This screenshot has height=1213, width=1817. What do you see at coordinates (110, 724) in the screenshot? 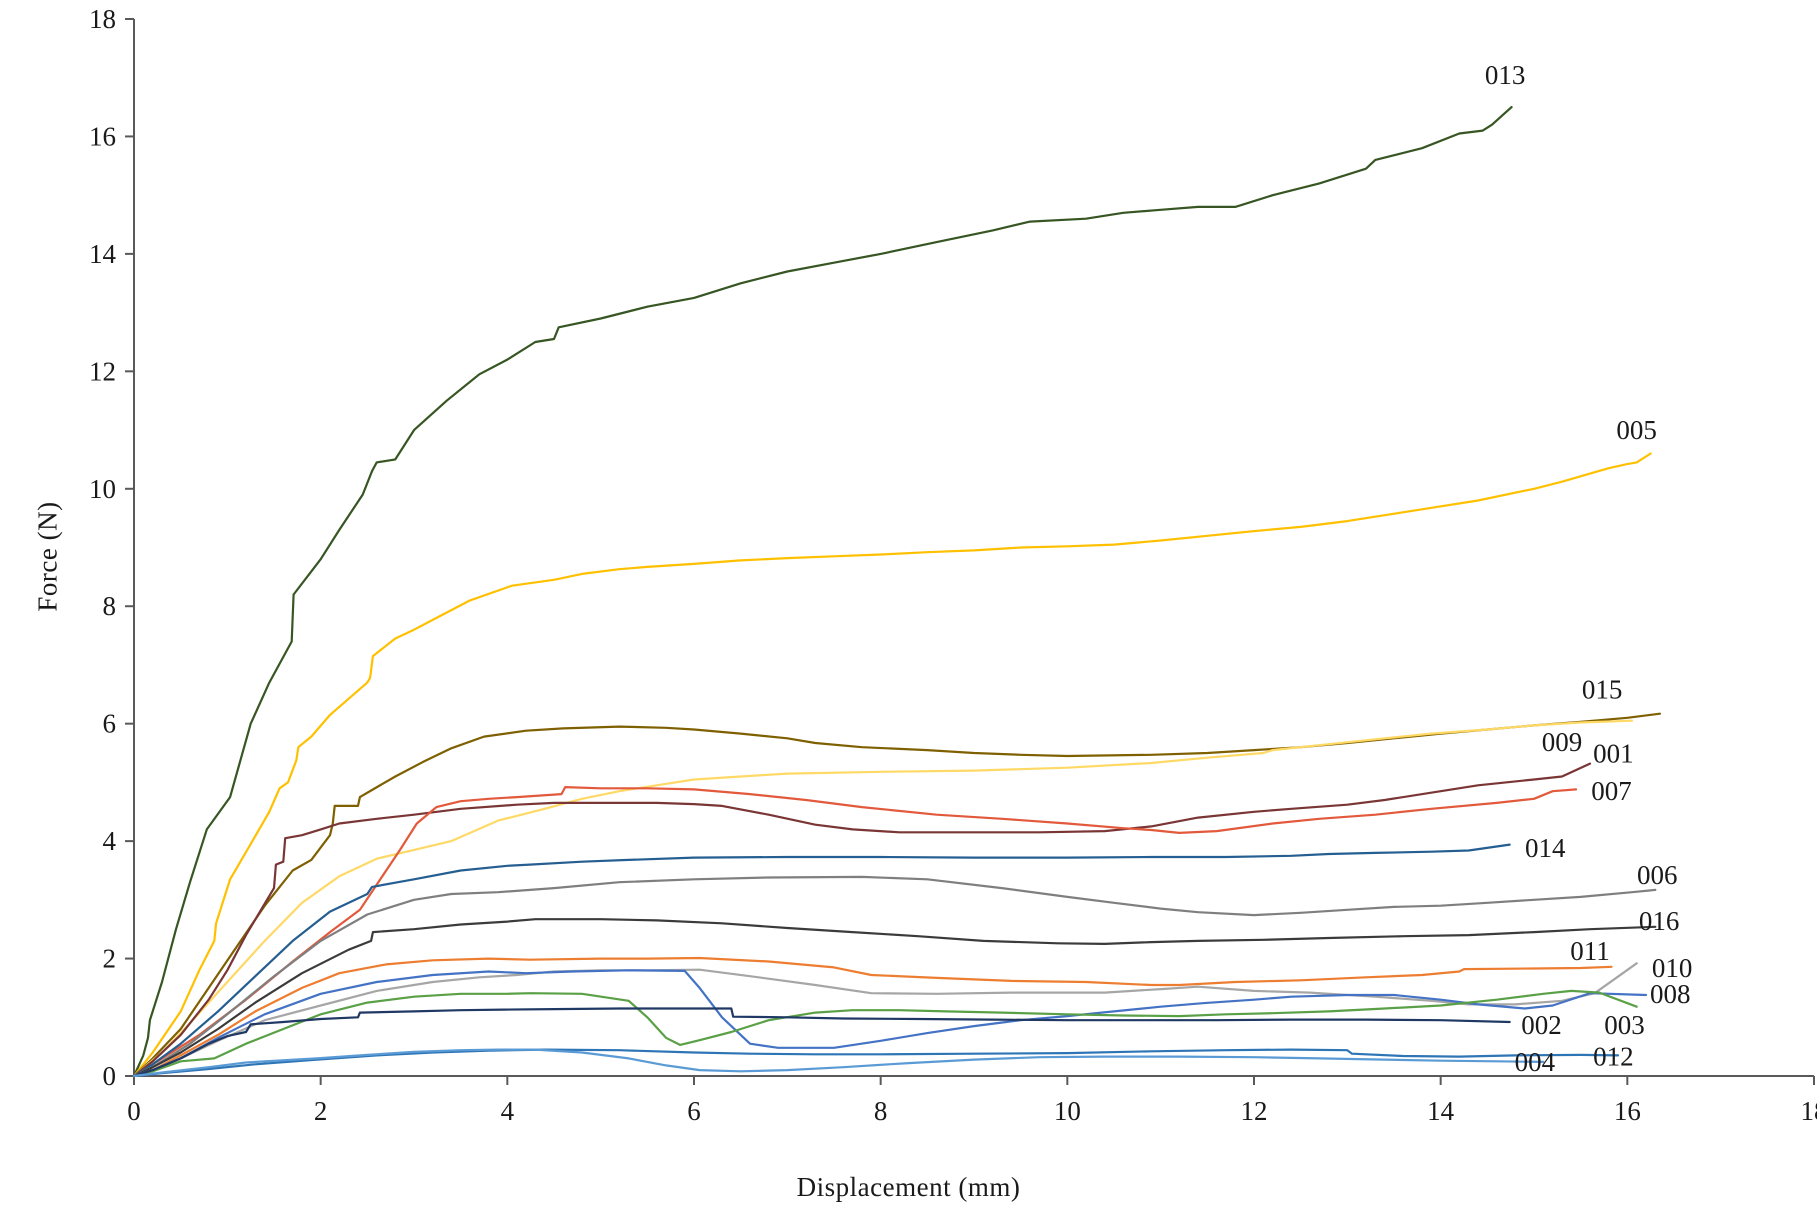
I see `y-tick-label: 6` at bounding box center [110, 724].